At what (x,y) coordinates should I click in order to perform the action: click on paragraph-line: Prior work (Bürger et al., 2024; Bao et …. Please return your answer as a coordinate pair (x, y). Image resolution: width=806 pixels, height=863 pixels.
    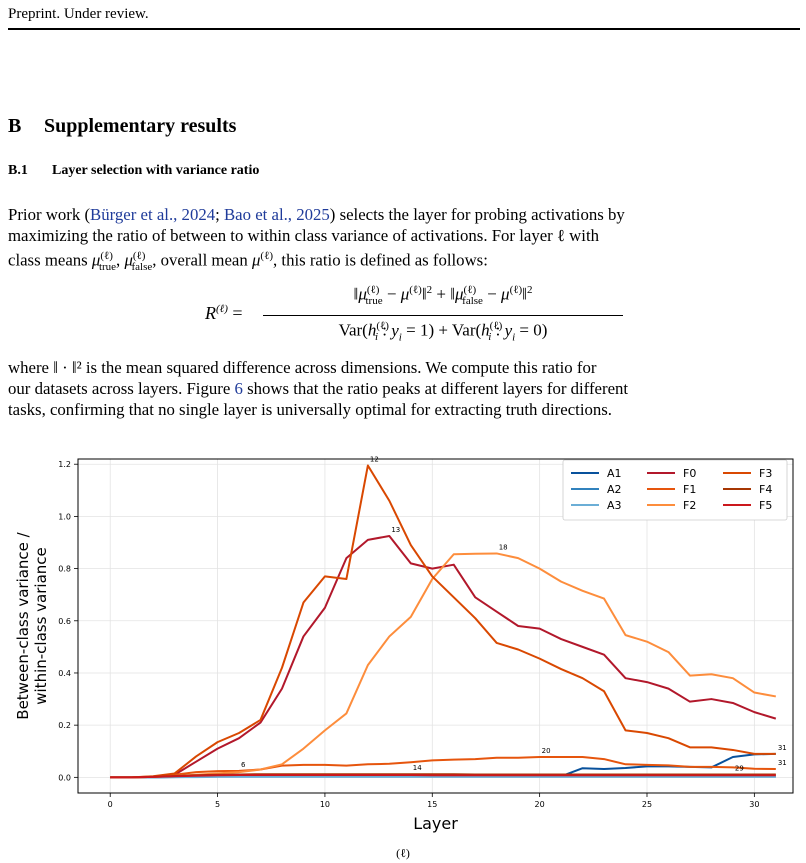
    Looking at the image, I should click on (316, 214).